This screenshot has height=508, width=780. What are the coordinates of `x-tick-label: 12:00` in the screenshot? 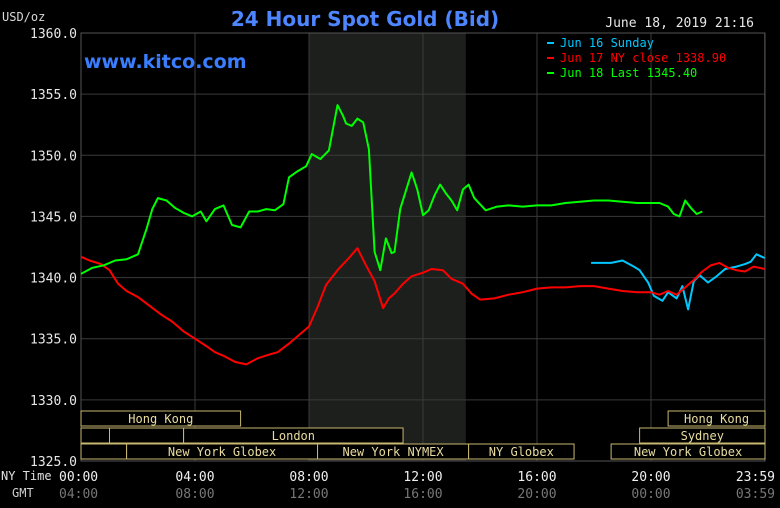 It's located at (422, 477).